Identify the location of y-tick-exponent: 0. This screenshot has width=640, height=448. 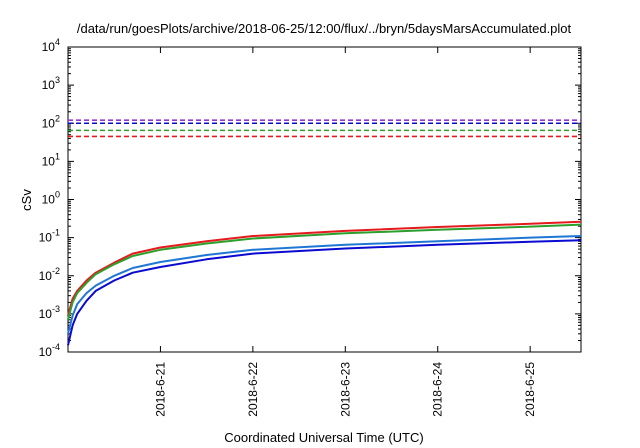
(57, 195).